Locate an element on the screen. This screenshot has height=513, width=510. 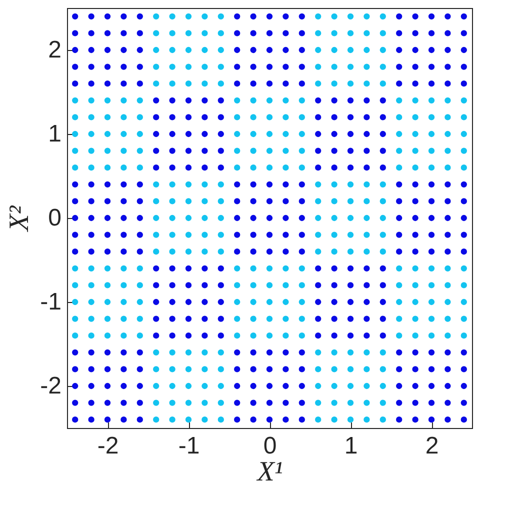
x-tick-label: 0 is located at coordinates (270, 446).